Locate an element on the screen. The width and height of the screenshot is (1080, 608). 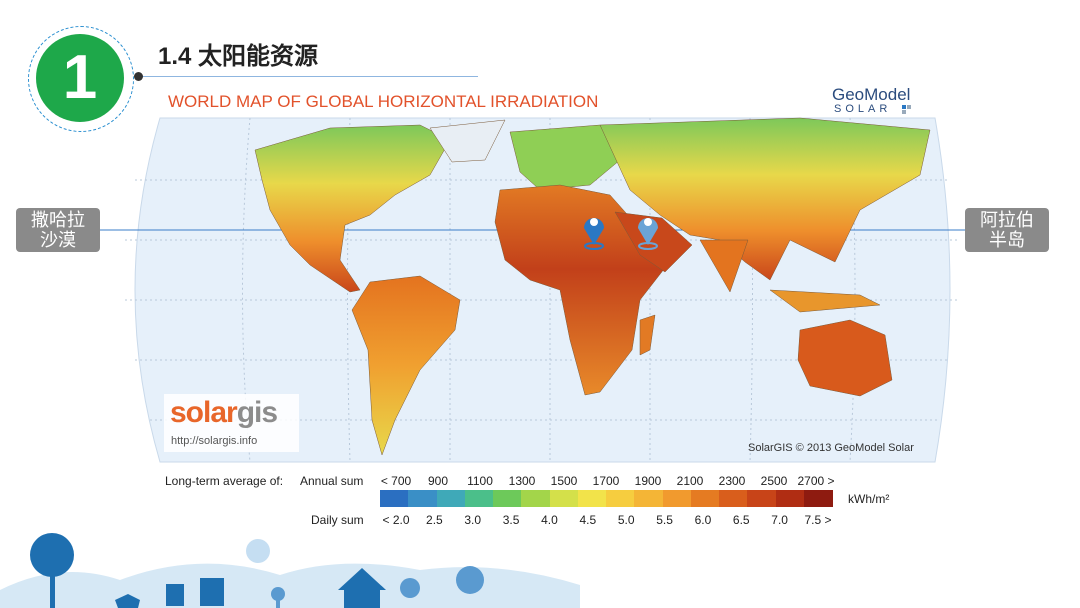
logo-panel is located at coordinates (231, 423).